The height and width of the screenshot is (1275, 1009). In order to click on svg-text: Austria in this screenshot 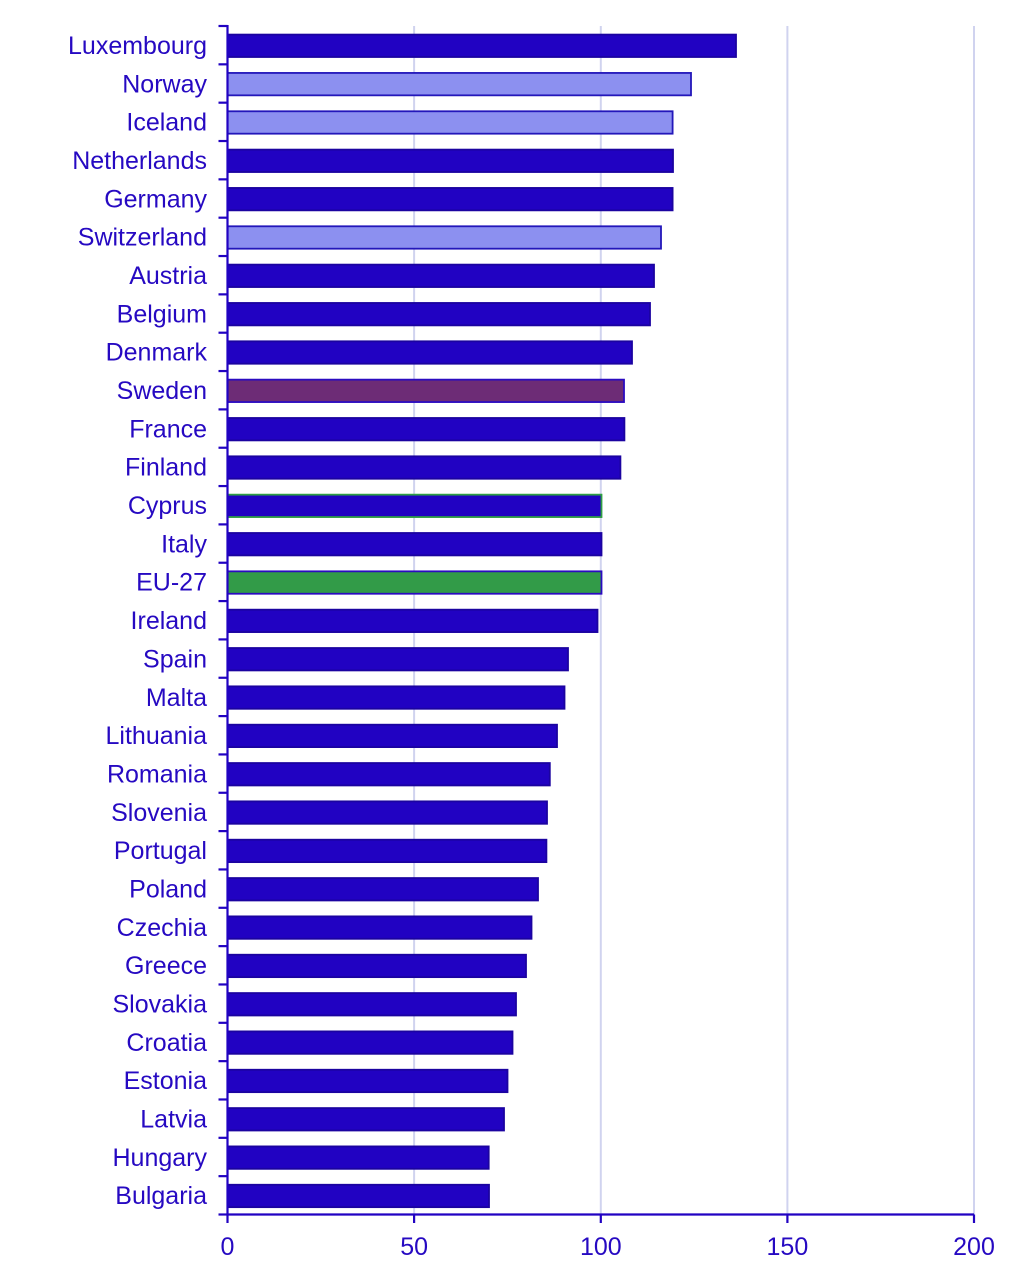, I will do `click(168, 276)`.